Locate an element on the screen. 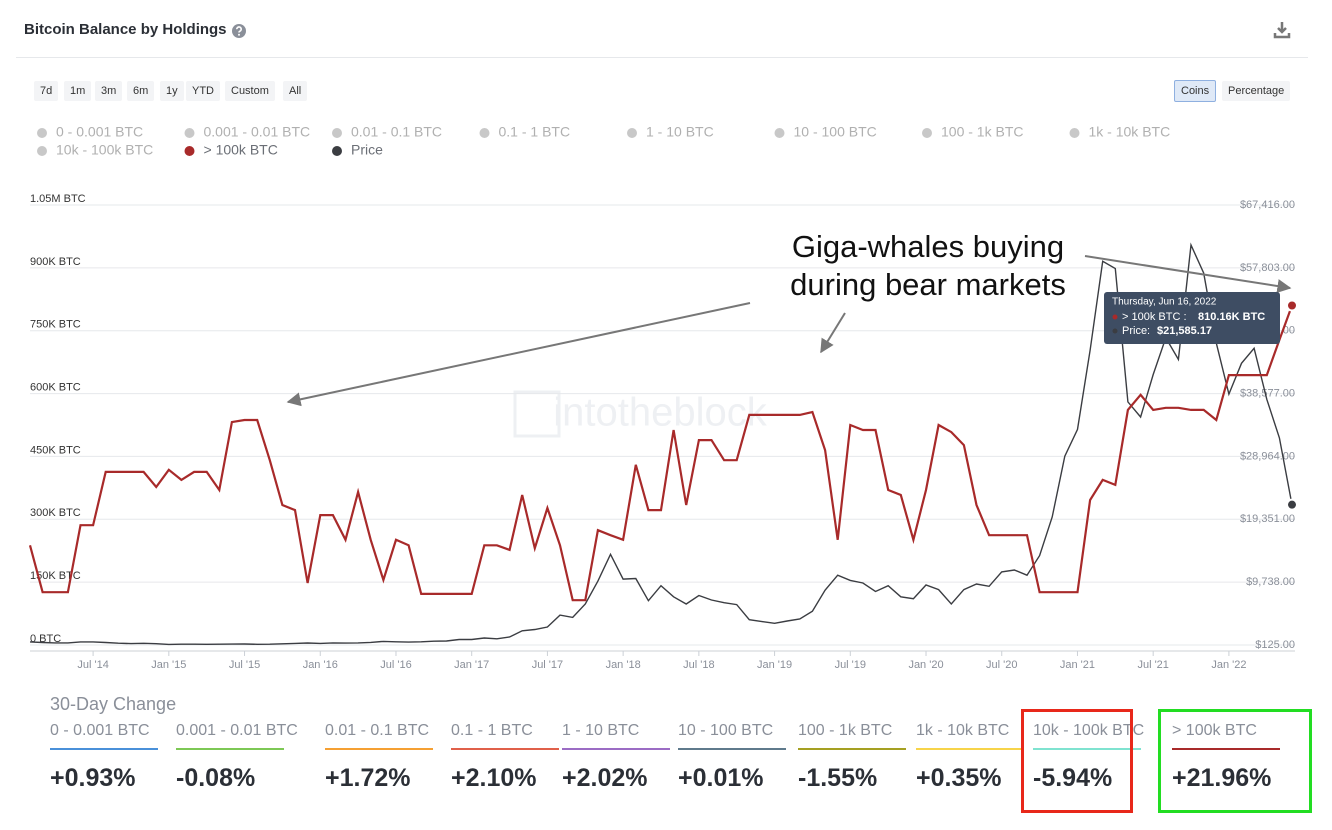 This screenshot has width=1332, height=830. range-button: 1m is located at coordinates (78, 91).